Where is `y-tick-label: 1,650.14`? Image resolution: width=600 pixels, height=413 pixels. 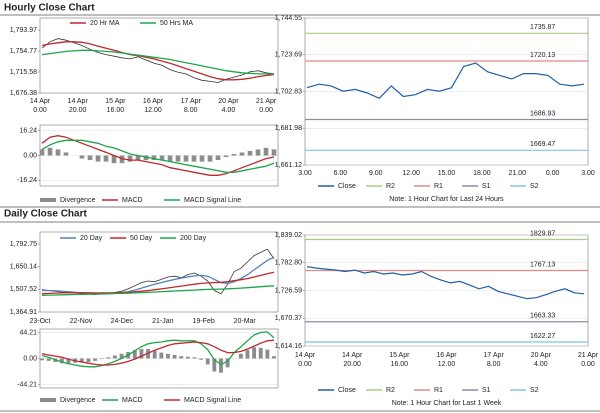 y-tick-label: 1,650.14 is located at coordinates (23, 267).